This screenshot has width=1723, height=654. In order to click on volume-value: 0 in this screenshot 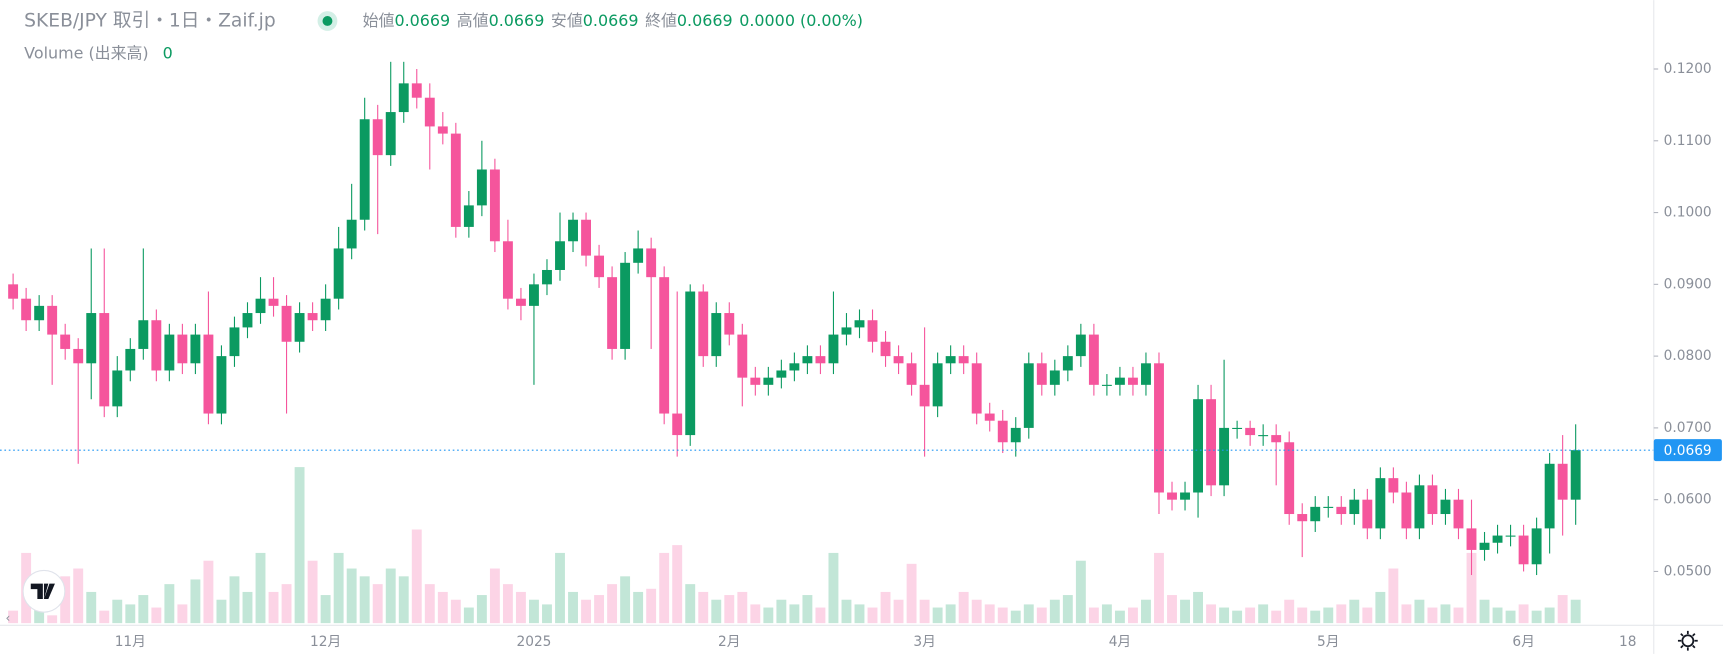, I will do `click(168, 52)`.